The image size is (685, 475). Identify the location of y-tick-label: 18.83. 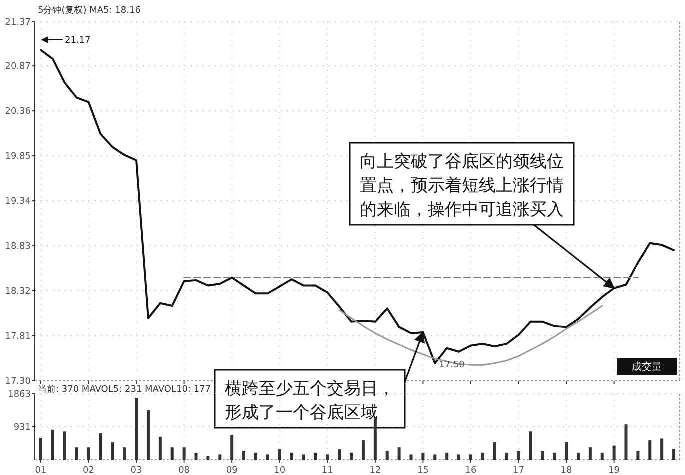
(18, 247).